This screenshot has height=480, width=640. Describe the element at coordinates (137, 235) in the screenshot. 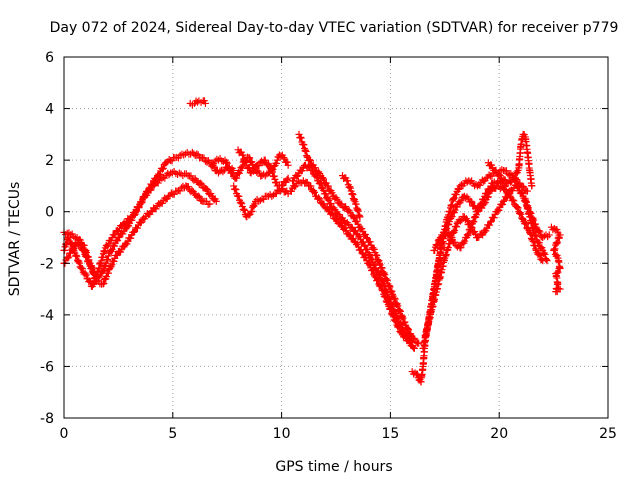

I see `series-track-c` at that location.